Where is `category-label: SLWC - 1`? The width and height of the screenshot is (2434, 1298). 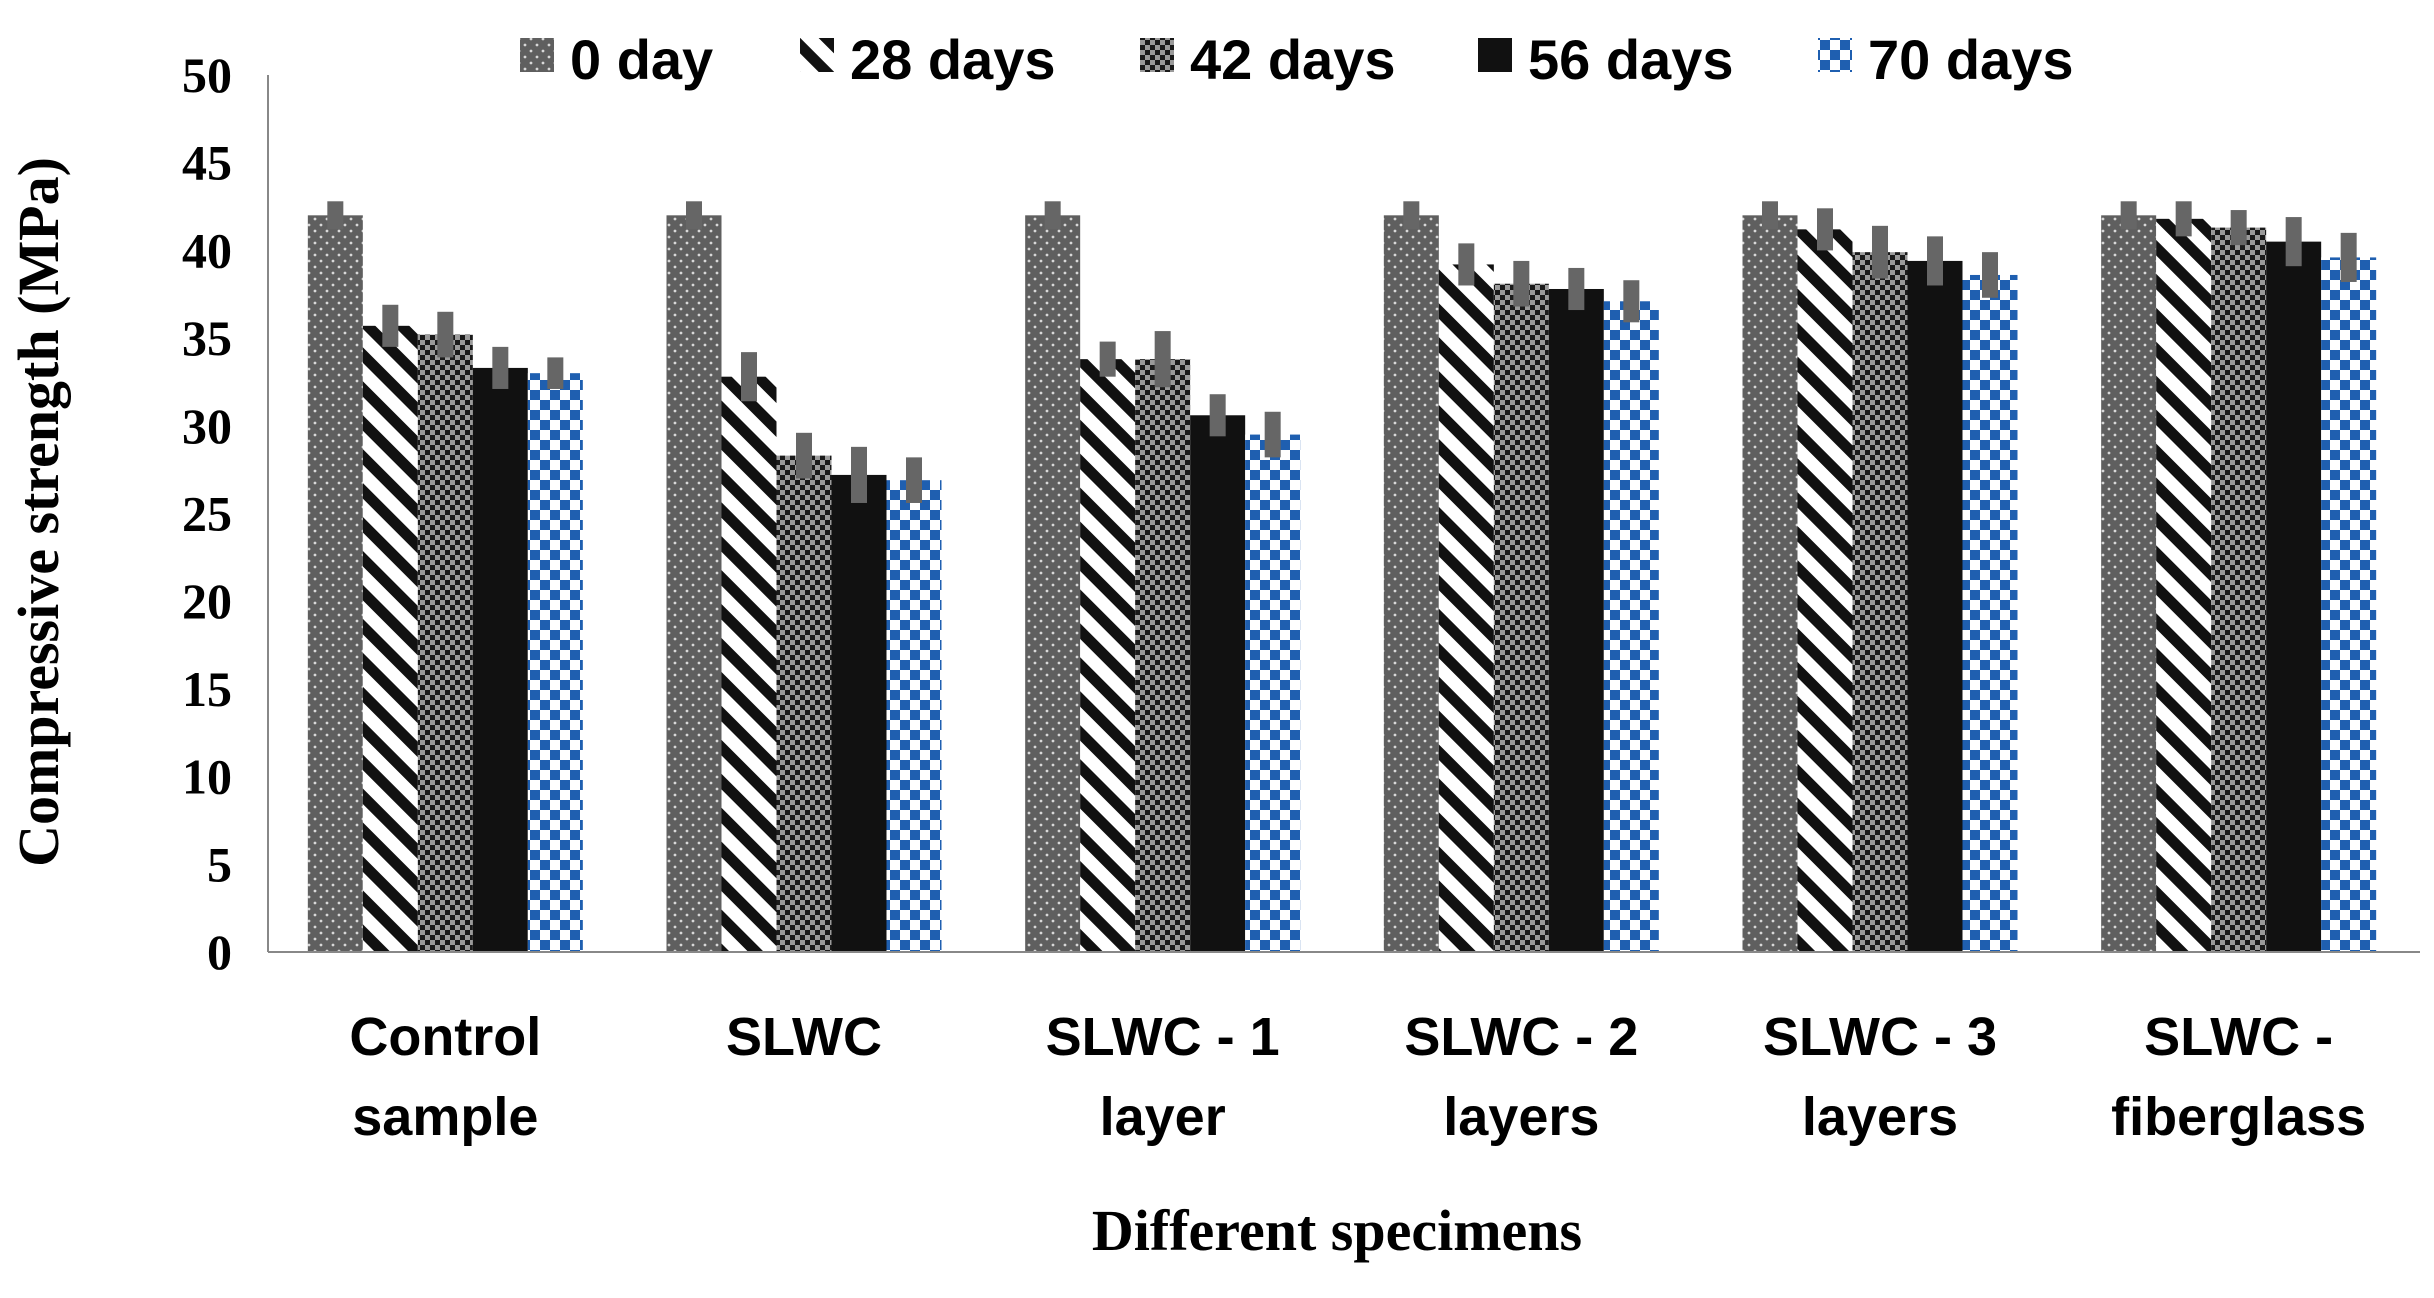
category-label: SLWC - 1 is located at coordinates (1163, 1037).